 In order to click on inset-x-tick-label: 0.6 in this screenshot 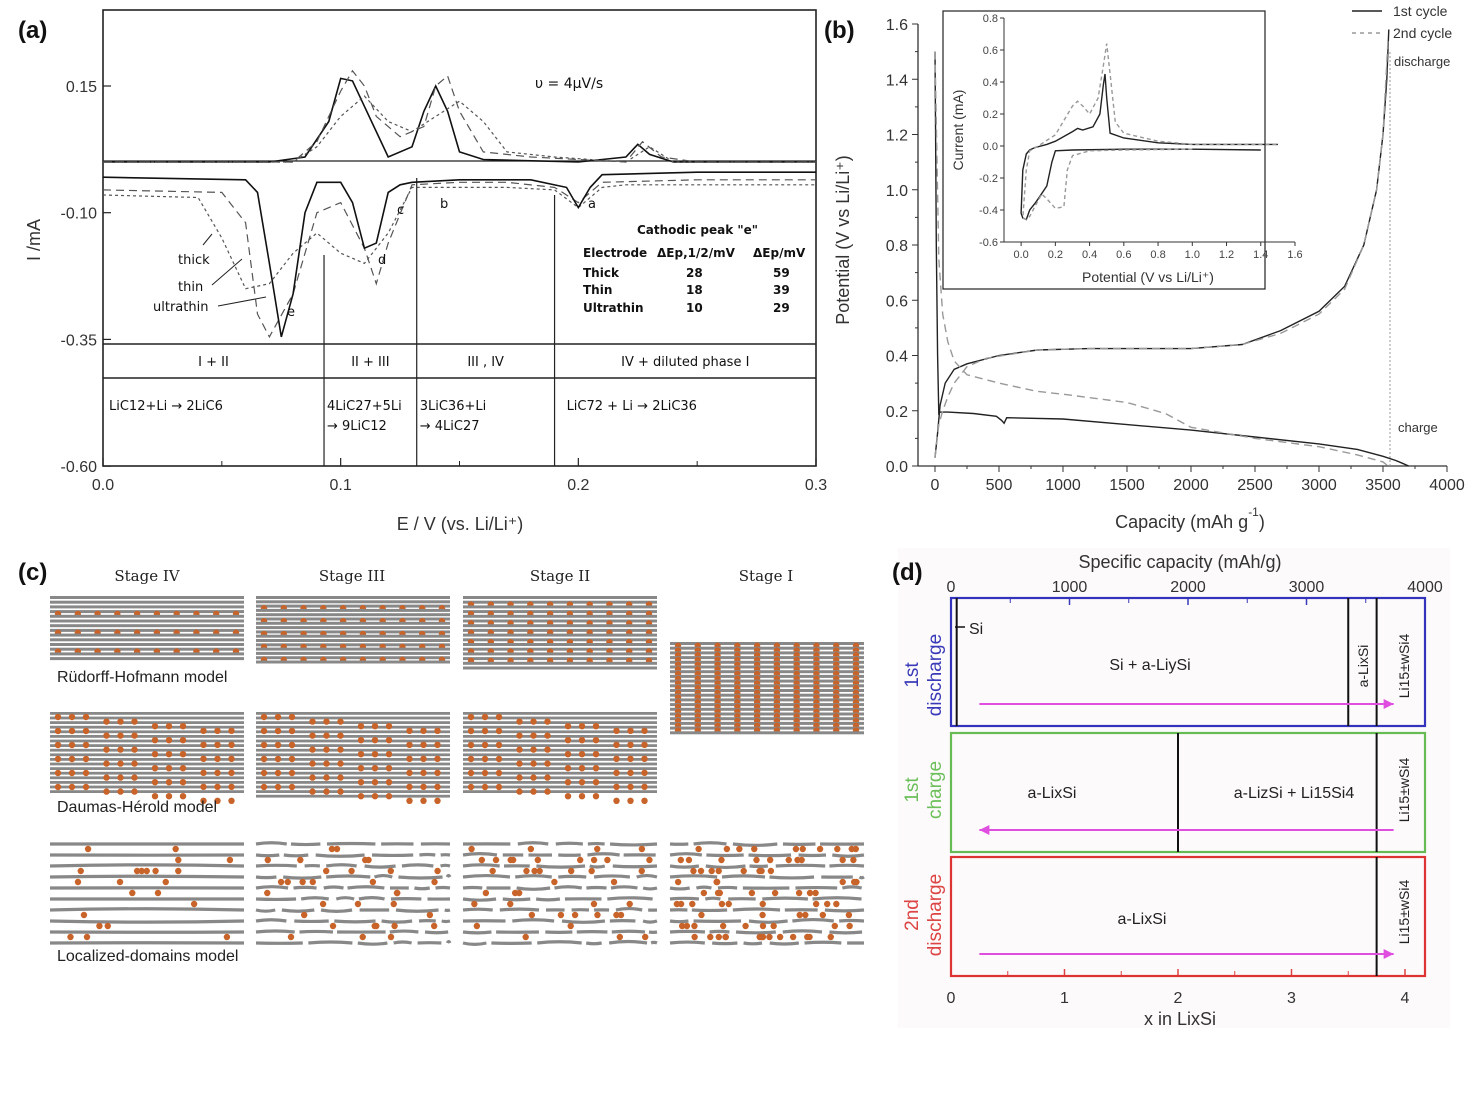, I will do `click(1123, 255)`.